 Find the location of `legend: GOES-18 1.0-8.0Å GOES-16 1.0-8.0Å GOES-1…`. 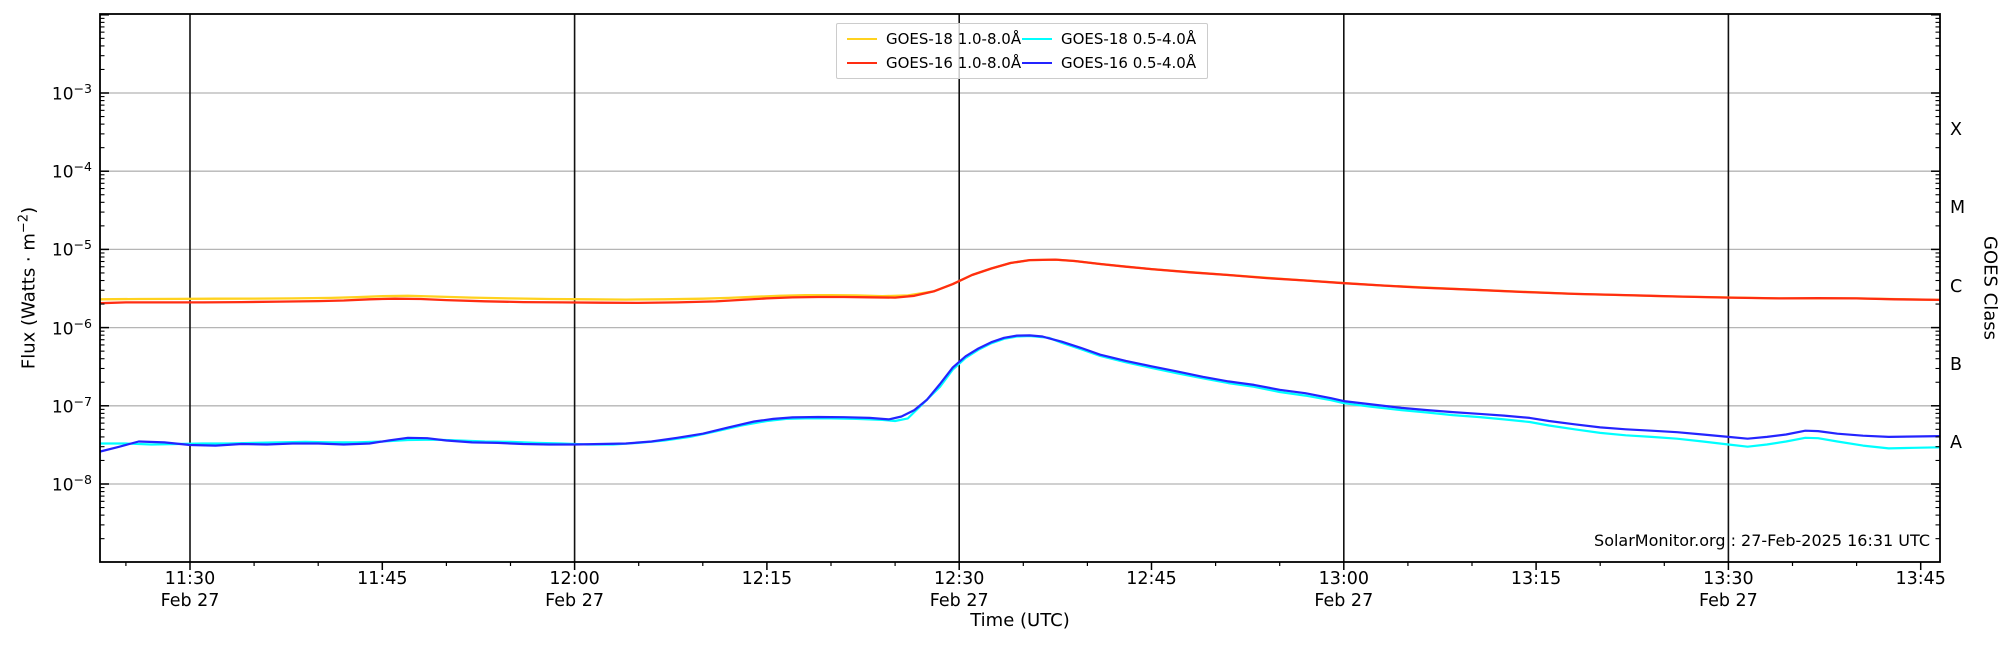

legend: GOES-18 1.0-8.0Å GOES-16 1.0-8.0Å GOES-1… is located at coordinates (1022, 51).